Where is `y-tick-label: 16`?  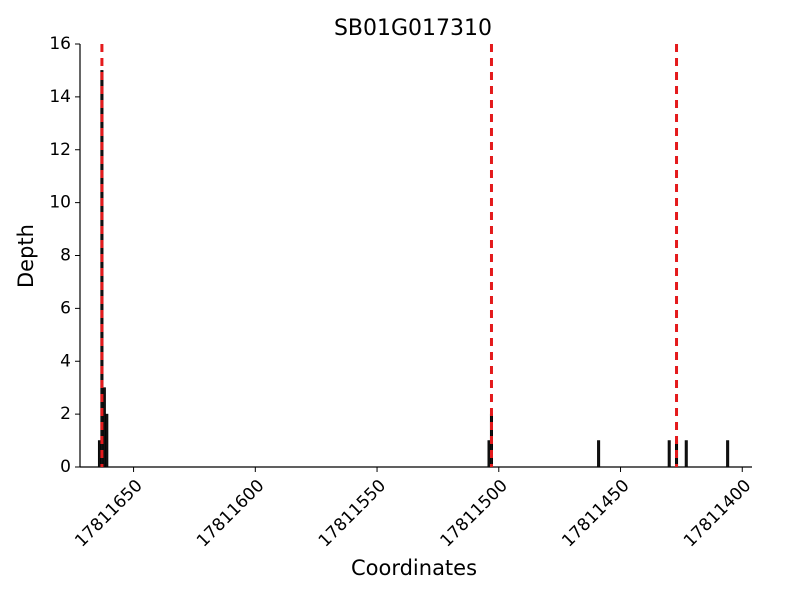 y-tick-label: 16 is located at coordinates (60, 44).